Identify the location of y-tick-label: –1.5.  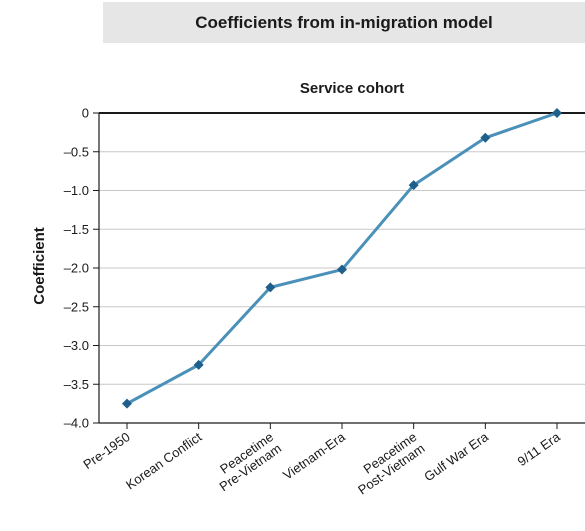
(76, 229).